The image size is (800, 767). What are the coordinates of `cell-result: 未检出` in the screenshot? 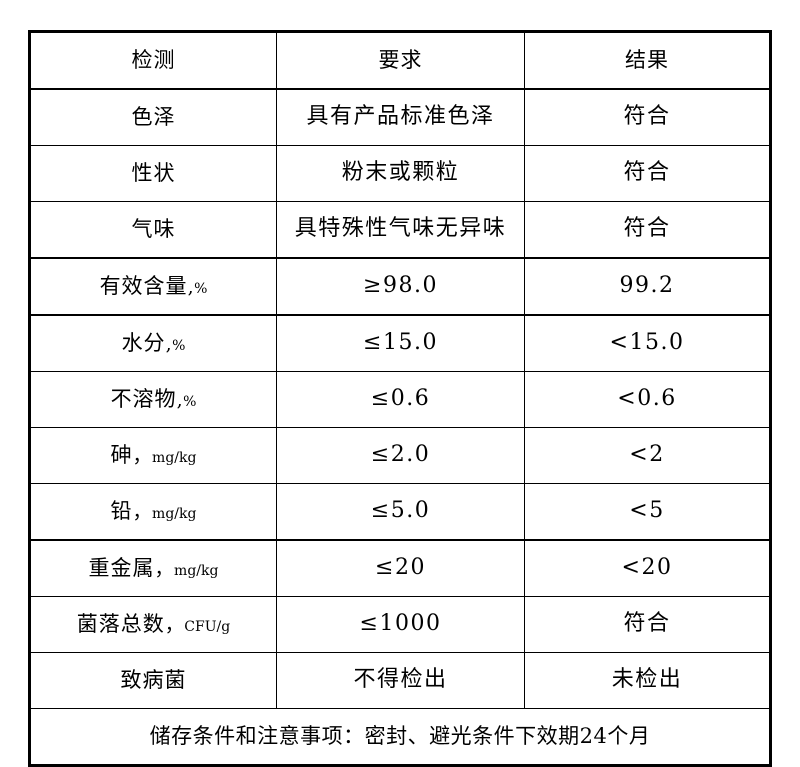 It's located at (647, 680).